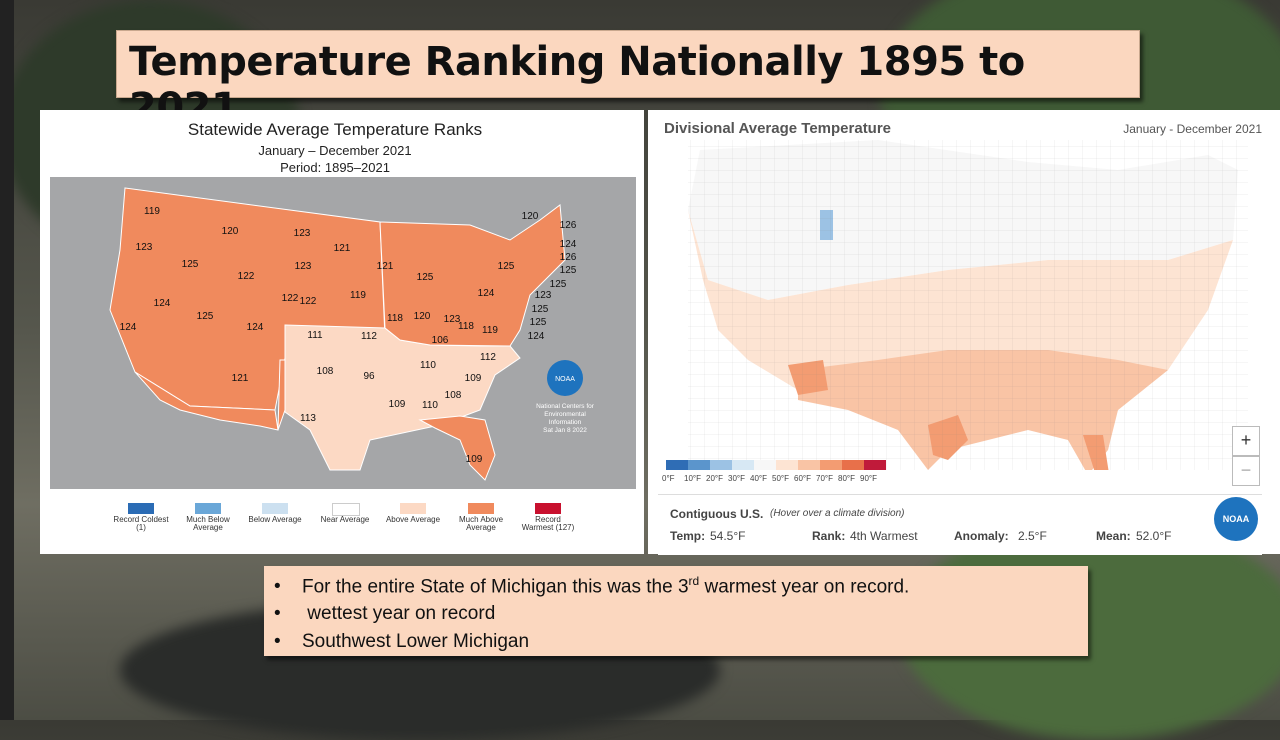 This screenshot has height=740, width=1280. I want to click on bullet-3-text: Southwest Lower Michigan, so click(416, 641).